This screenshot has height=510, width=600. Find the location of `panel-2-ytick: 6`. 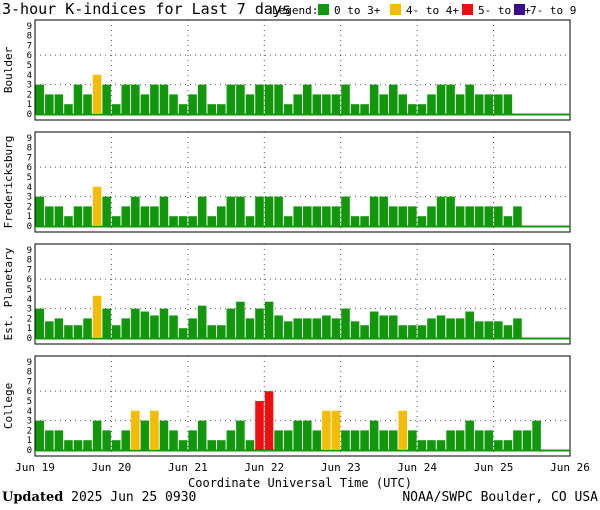

panel-2-ytick: 6 is located at coordinates (29, 280).